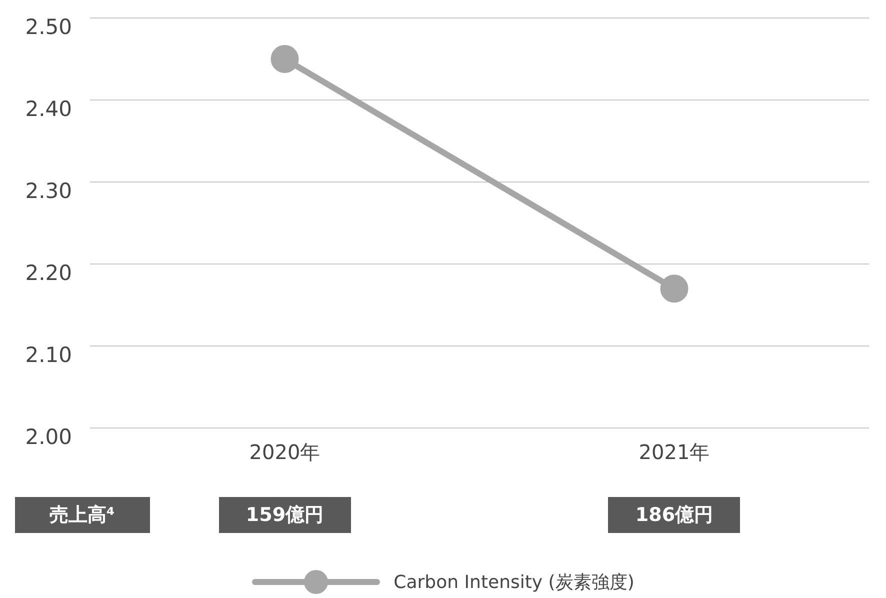 This screenshot has width=886, height=598. I want to click on text: Carbon Intensity (炭素強度), so click(514, 582).